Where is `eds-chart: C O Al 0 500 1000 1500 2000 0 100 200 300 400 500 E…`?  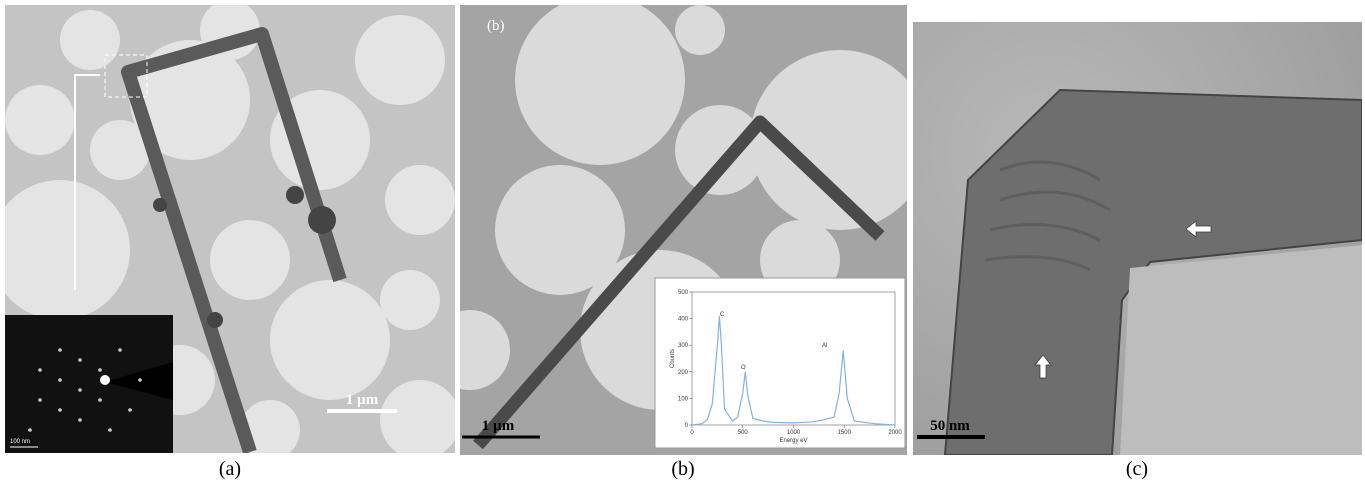
eds-chart: C O Al 0 500 1000 1500 2000 0 100 200 300 400 500 E… is located at coordinates (786, 367).